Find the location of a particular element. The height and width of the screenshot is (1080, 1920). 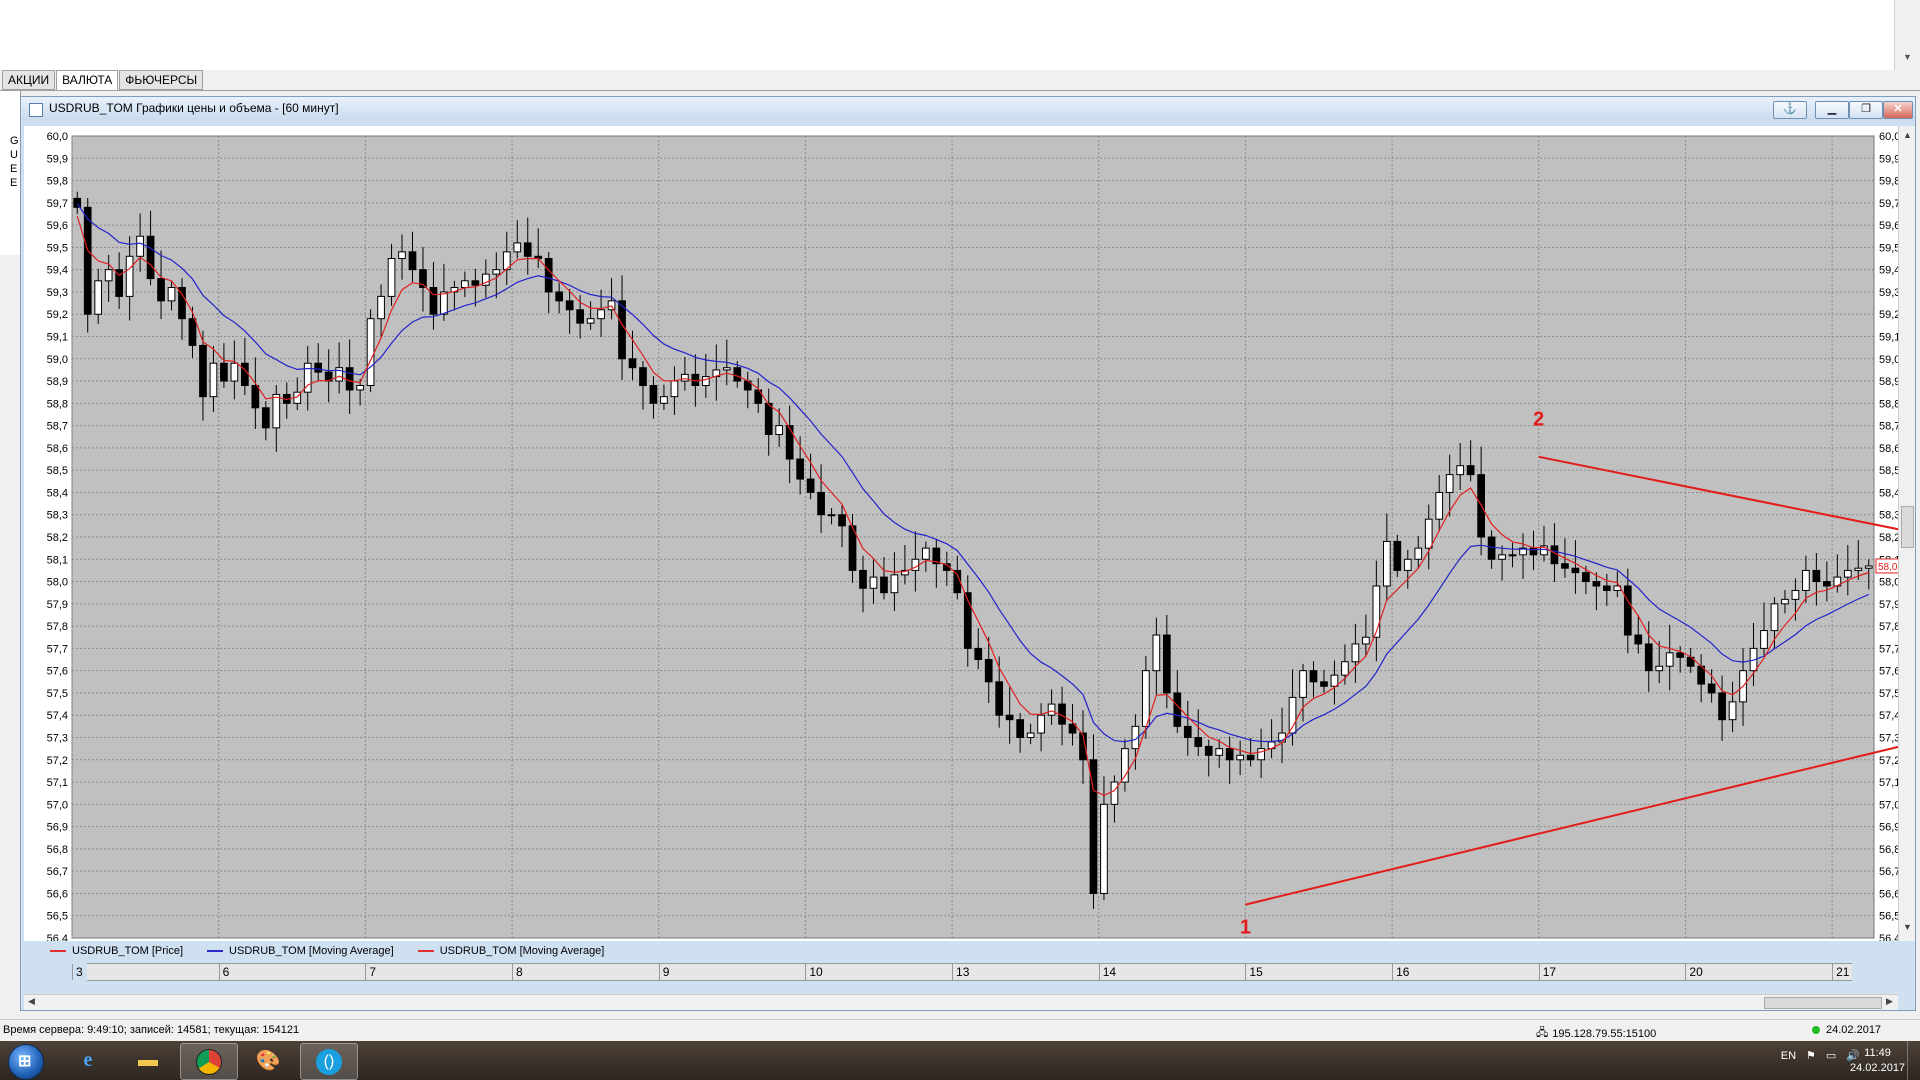

date-label: 13 is located at coordinates (963, 972).